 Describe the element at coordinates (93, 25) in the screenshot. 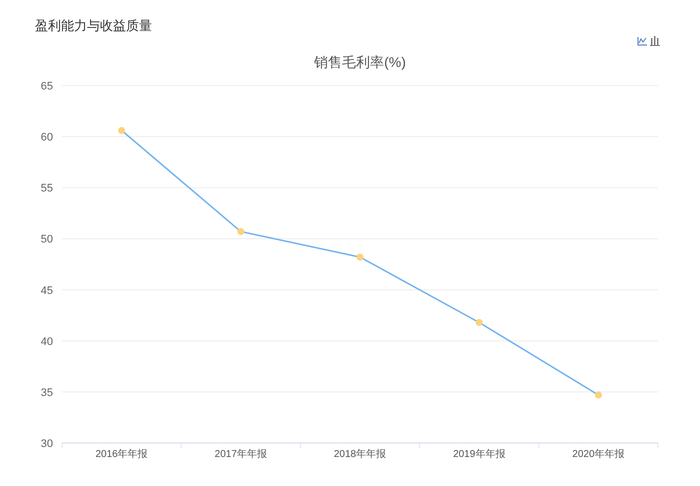

I see `chart-title: 盈利能力与收益质量` at that location.